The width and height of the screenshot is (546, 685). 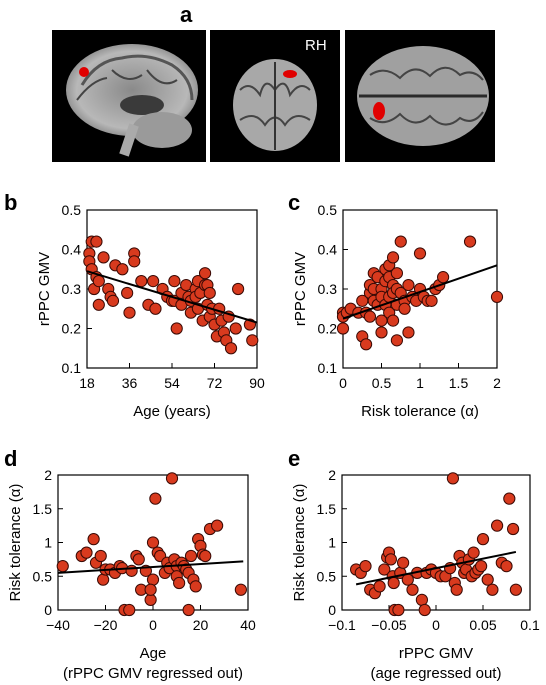 What do you see at coordinates (530, 625) in the screenshot?
I see `x-tick-label-e: 0.1` at bounding box center [530, 625].